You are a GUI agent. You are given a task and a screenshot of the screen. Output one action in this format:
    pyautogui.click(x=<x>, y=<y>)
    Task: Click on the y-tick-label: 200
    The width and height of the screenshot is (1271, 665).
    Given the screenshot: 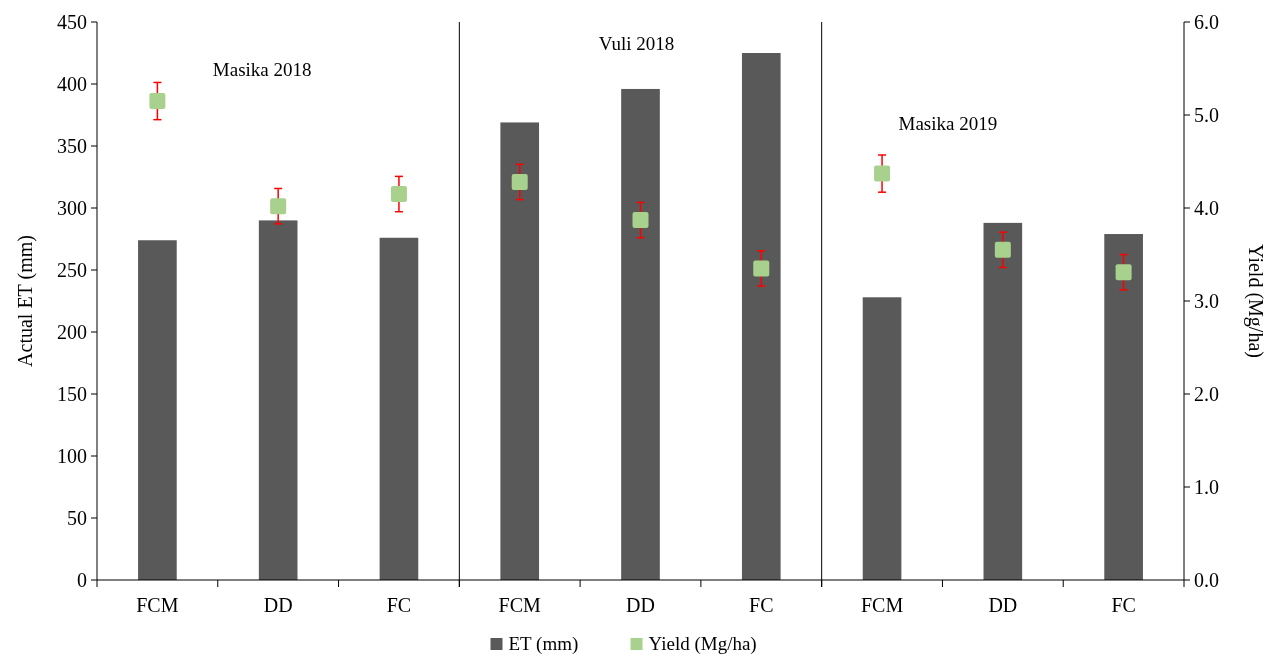 What is the action you would take?
    pyautogui.click(x=72, y=332)
    